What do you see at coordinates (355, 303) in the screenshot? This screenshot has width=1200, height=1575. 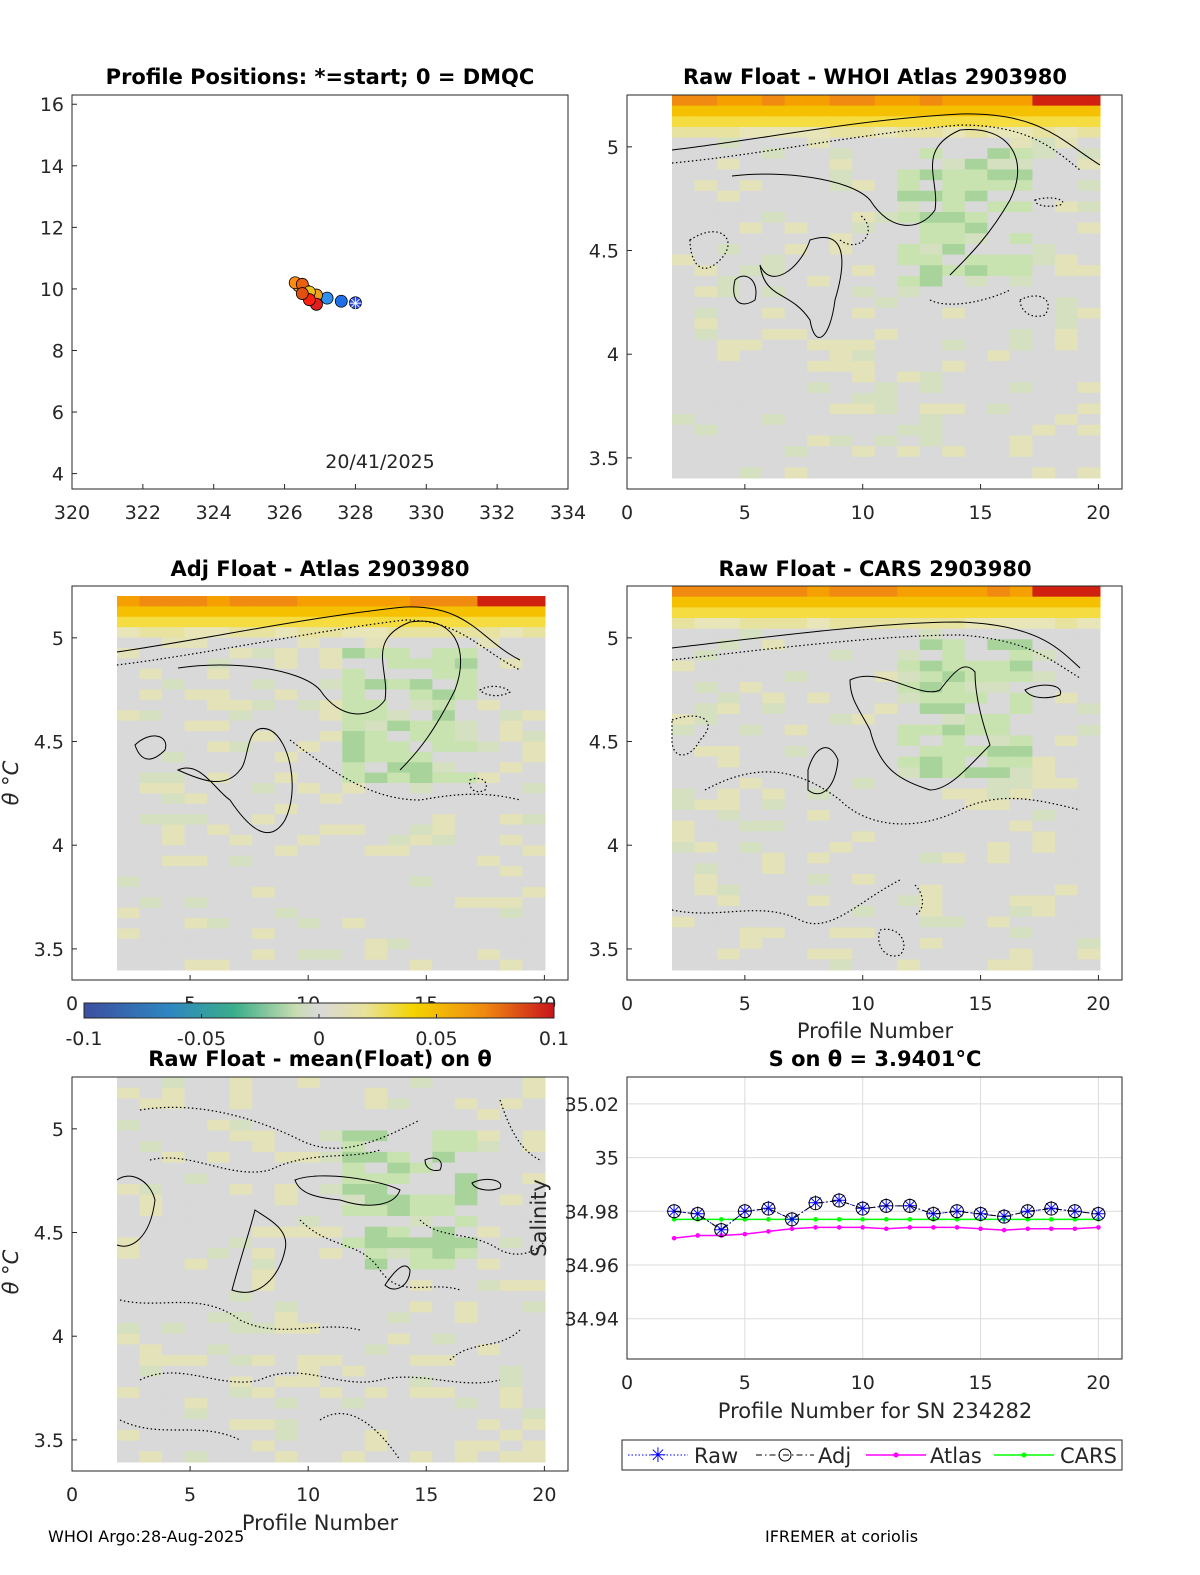 I see `profile-position-point` at bounding box center [355, 303].